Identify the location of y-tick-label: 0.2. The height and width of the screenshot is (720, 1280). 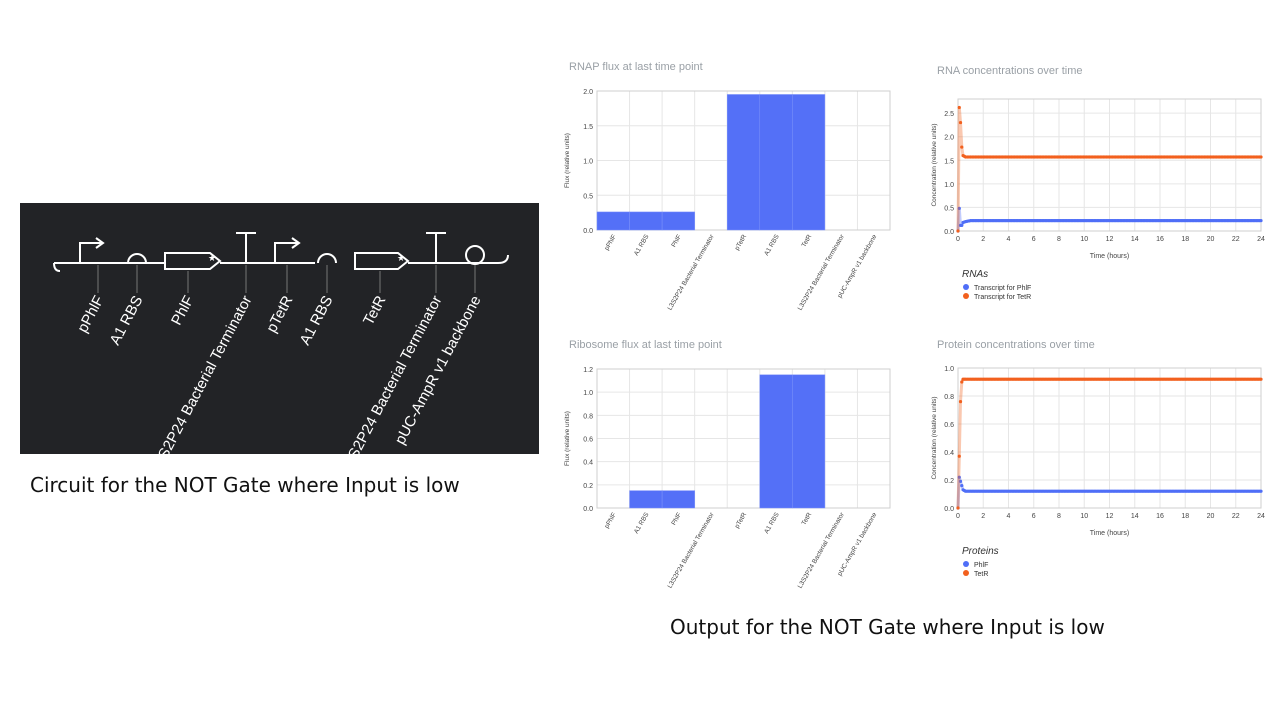
(588, 486).